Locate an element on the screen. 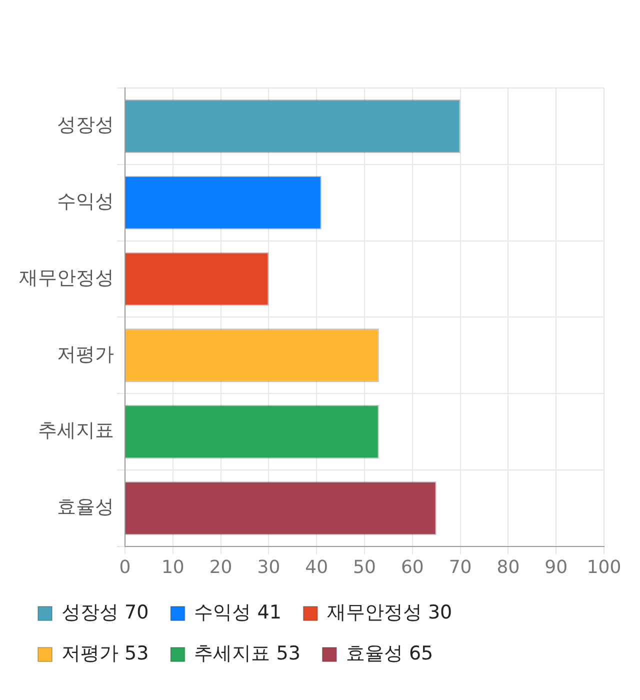  x-tick-label: 100 is located at coordinates (604, 567).